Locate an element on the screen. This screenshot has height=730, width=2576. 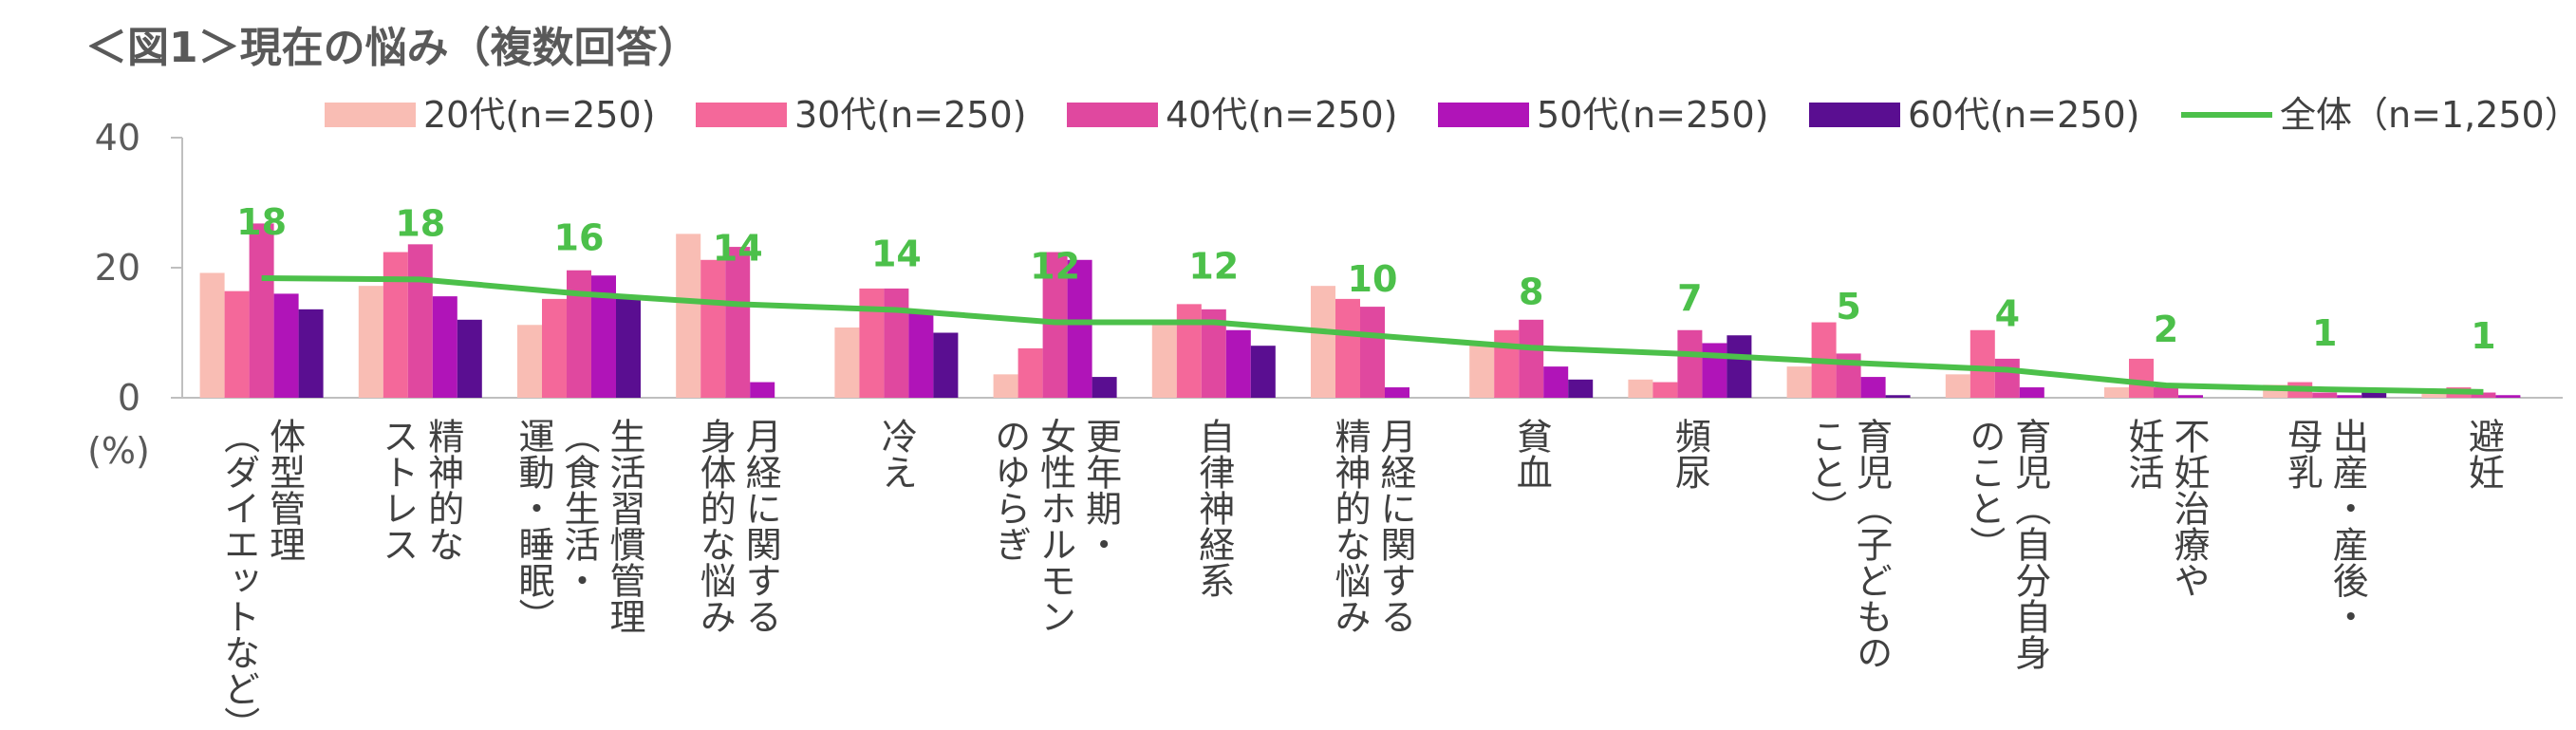
category-label: 身体的な悩み is located at coordinates (715, 526).